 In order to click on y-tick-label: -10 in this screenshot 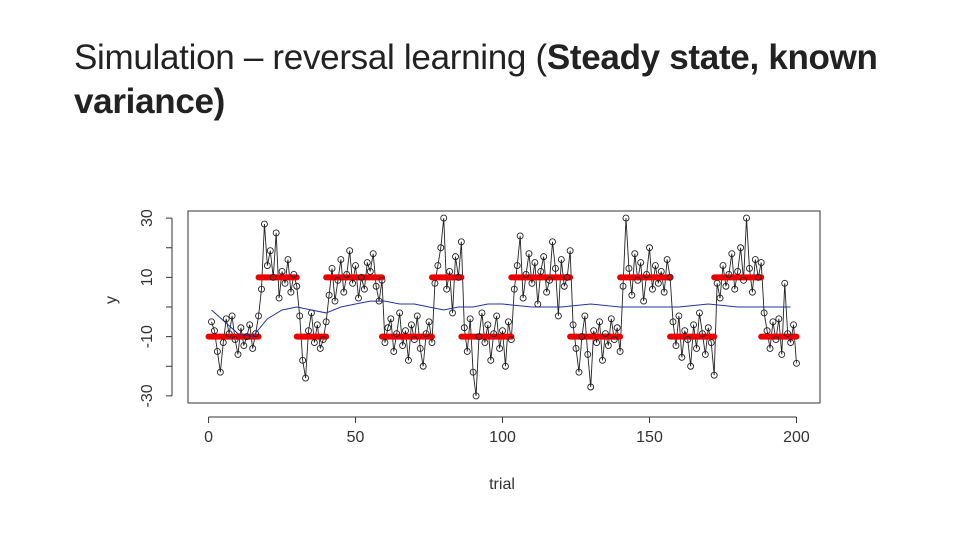, I will do `click(147, 336)`.